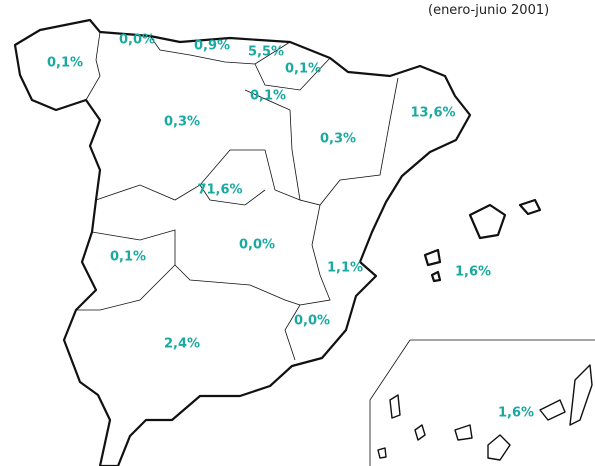 The height and width of the screenshot is (466, 595). I want to click on canary-islands, so click(485, 412).